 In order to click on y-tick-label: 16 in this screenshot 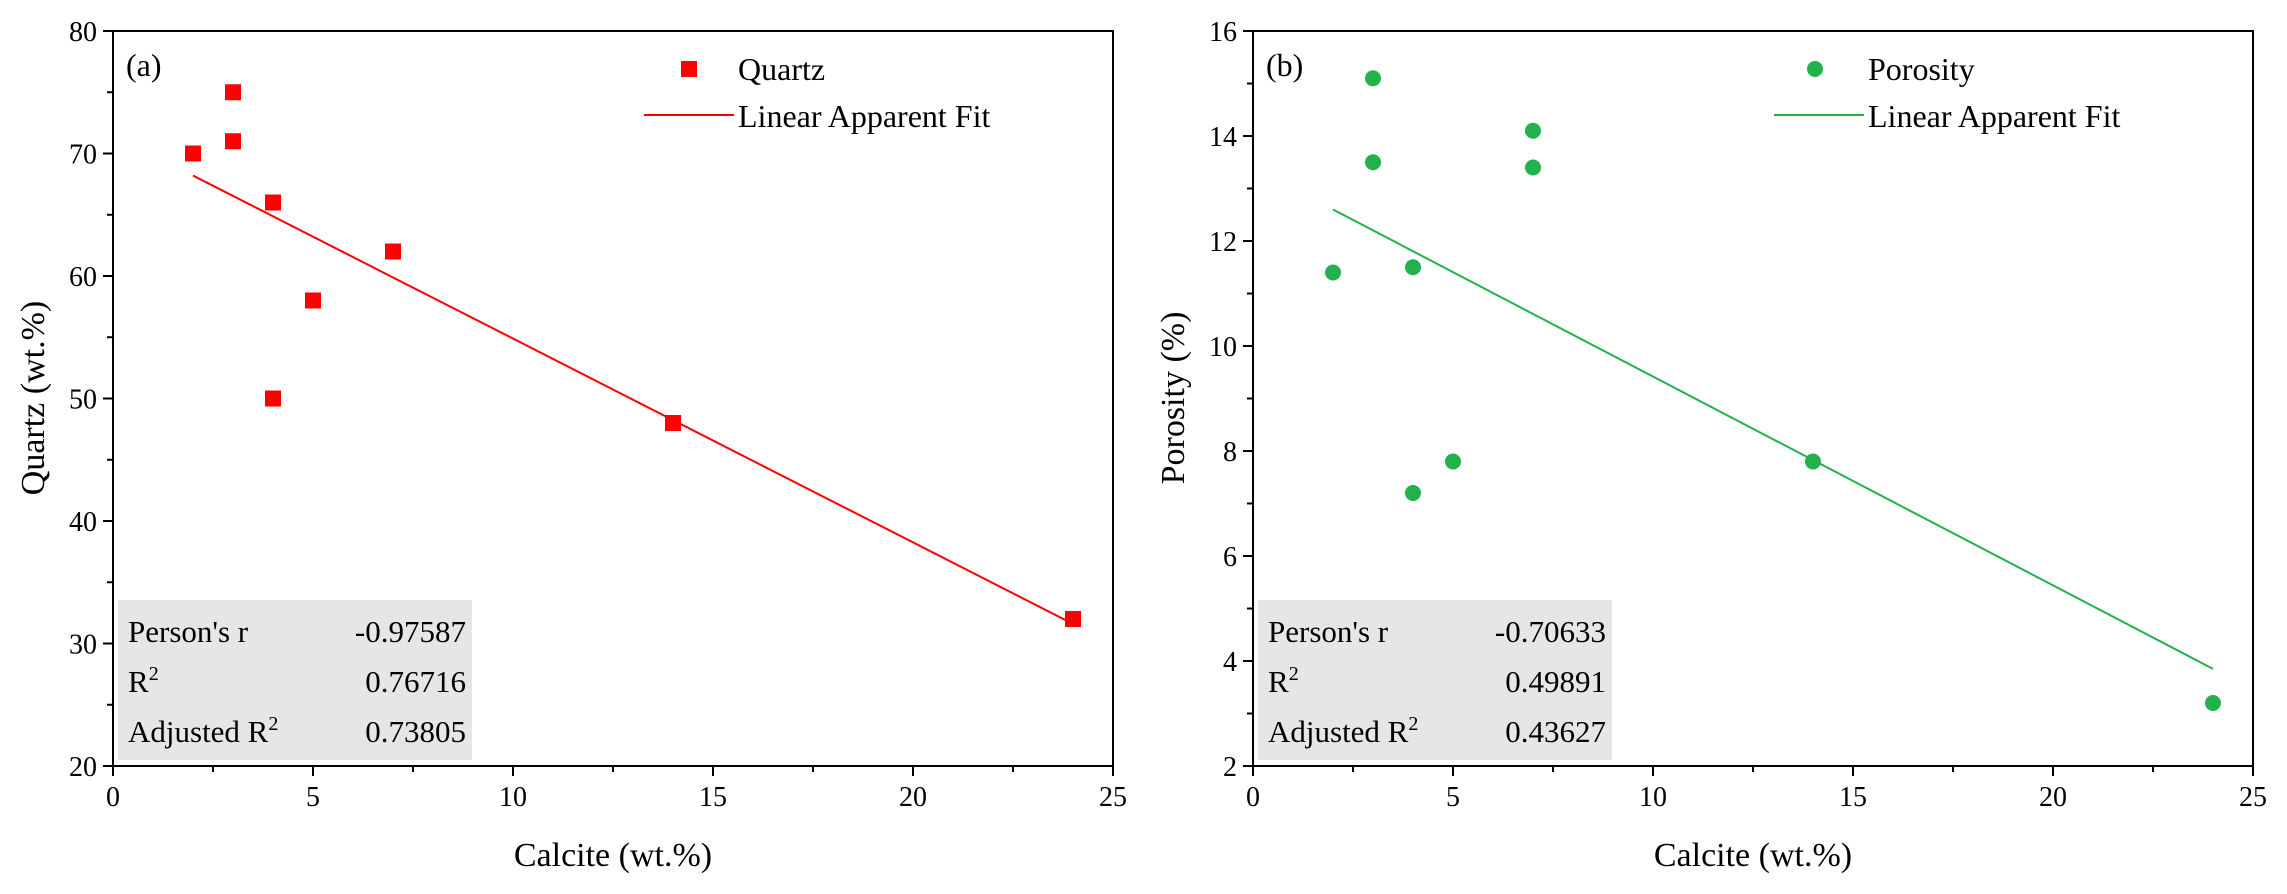, I will do `click(1223, 32)`.